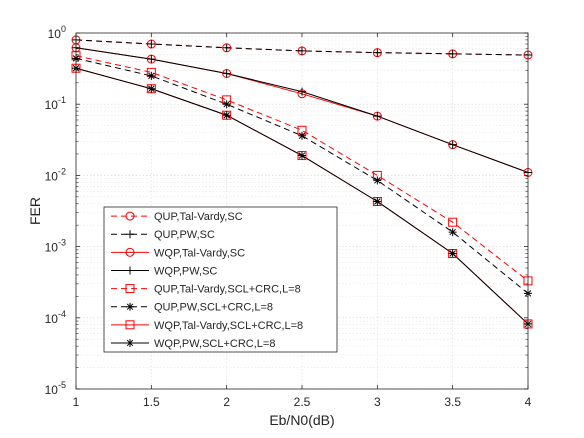 The height and width of the screenshot is (438, 584). Describe the element at coordinates (213, 308) in the screenshot. I see `legend-label-6: QUP,PW,SCL+CRC,L=8` at that location.